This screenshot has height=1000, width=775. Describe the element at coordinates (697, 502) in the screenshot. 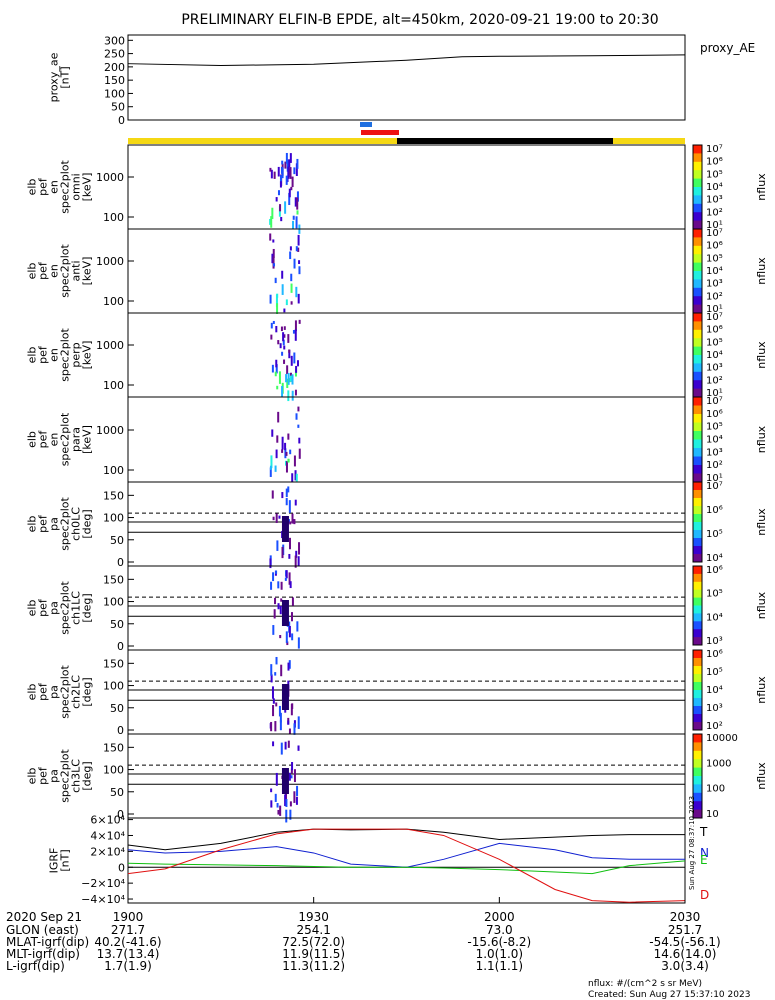

I see `colorbar-step-ch0LC` at that location.